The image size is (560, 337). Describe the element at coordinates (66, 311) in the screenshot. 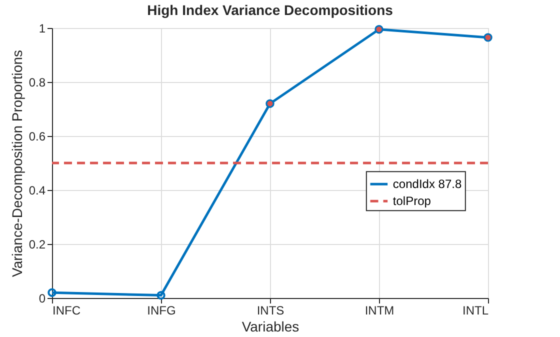

I see `x-tick-label: INFC` at that location.